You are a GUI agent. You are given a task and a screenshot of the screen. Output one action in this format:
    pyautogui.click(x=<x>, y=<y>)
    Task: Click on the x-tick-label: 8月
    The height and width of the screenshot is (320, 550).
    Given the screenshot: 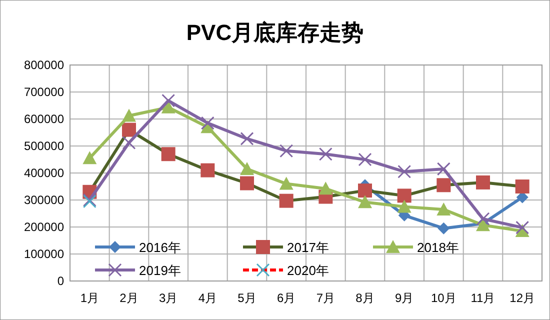 What is the action you would take?
    pyautogui.click(x=365, y=298)
    